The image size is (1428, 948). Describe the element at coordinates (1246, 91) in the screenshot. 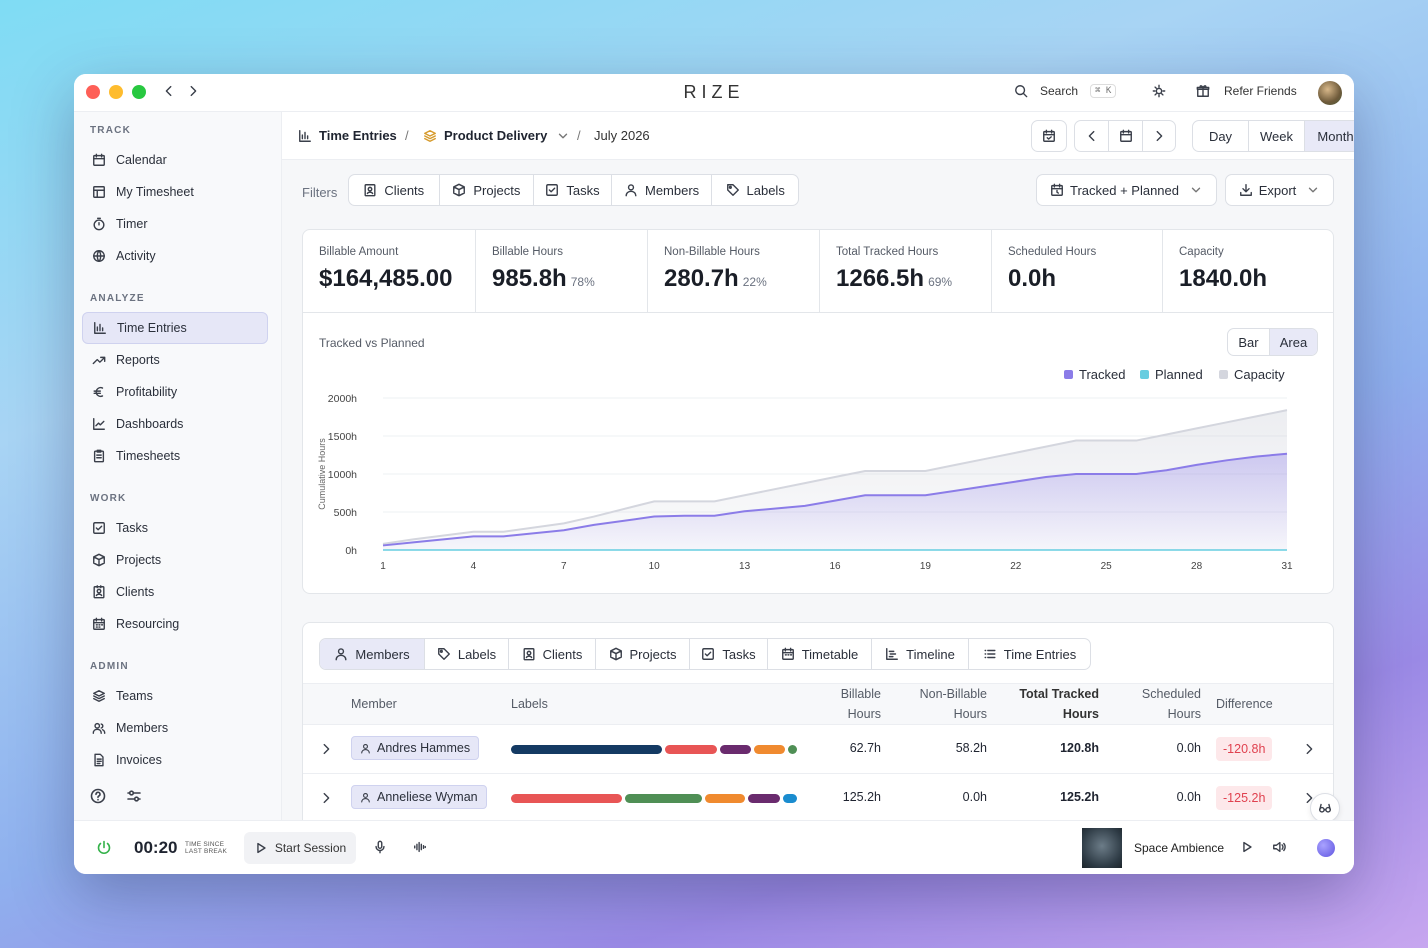

I see `refer-friends-button: Refer Friends` at that location.